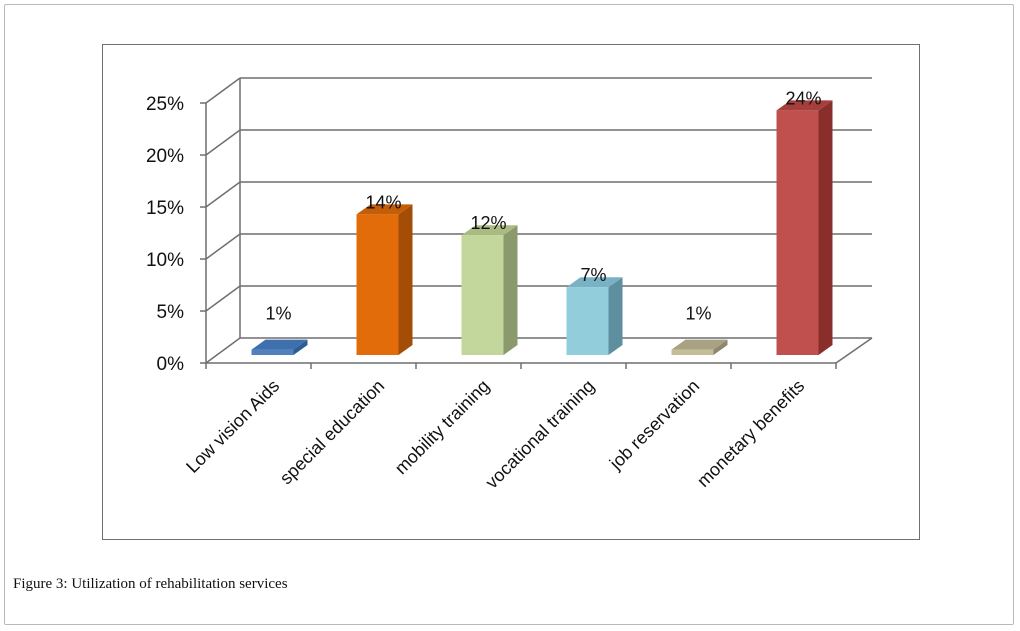  Describe the element at coordinates (854, 350) in the screenshot. I see `floor-edge` at that location.